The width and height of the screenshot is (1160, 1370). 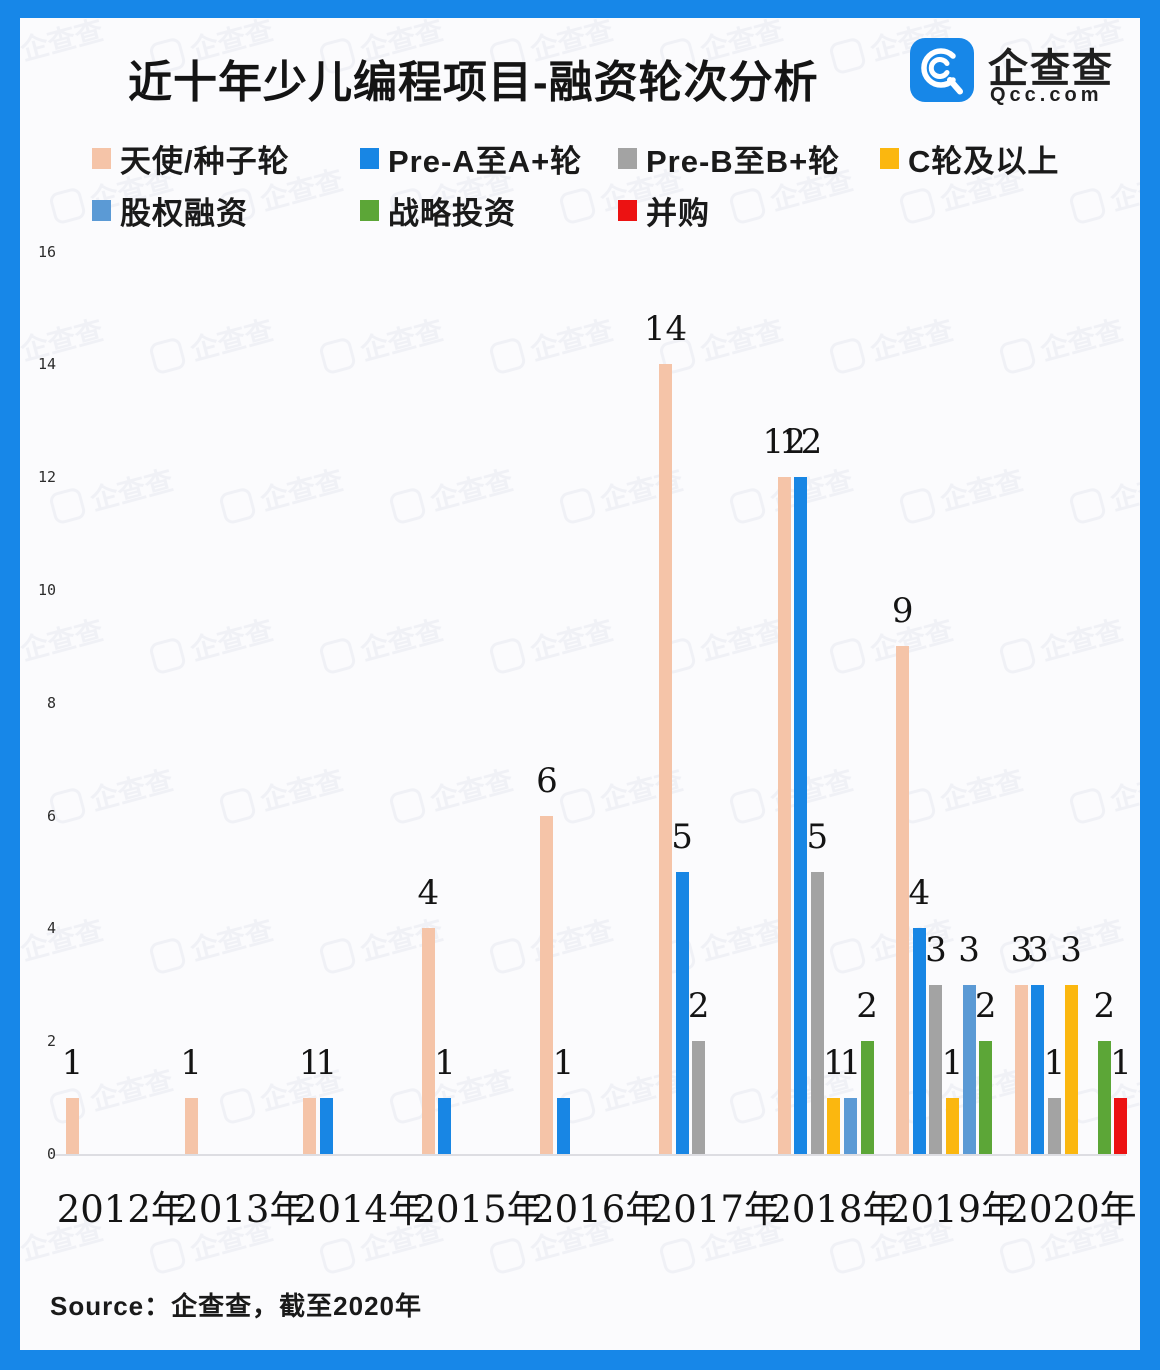 I want to click on legend-item-pre-b: Pre-B至B+轮, so click(x=729, y=158).